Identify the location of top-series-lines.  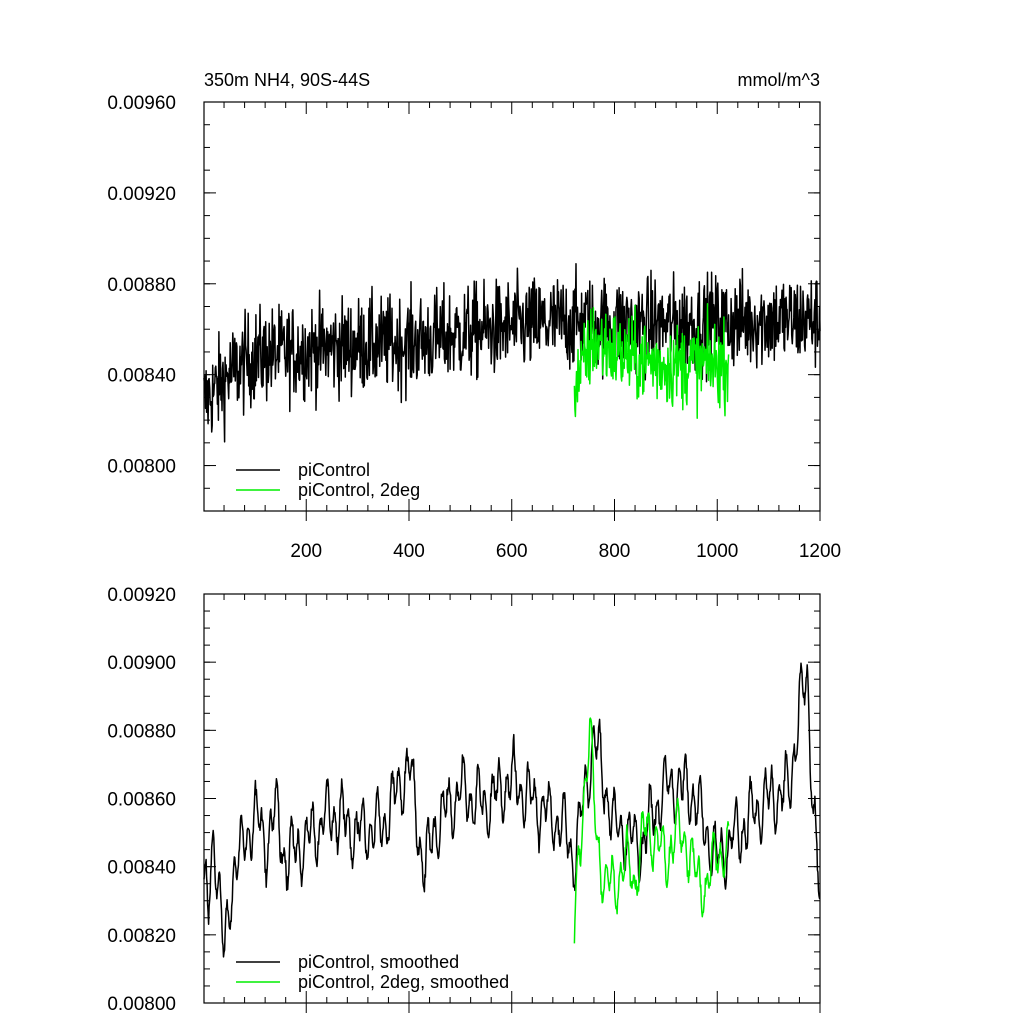
(512, 353).